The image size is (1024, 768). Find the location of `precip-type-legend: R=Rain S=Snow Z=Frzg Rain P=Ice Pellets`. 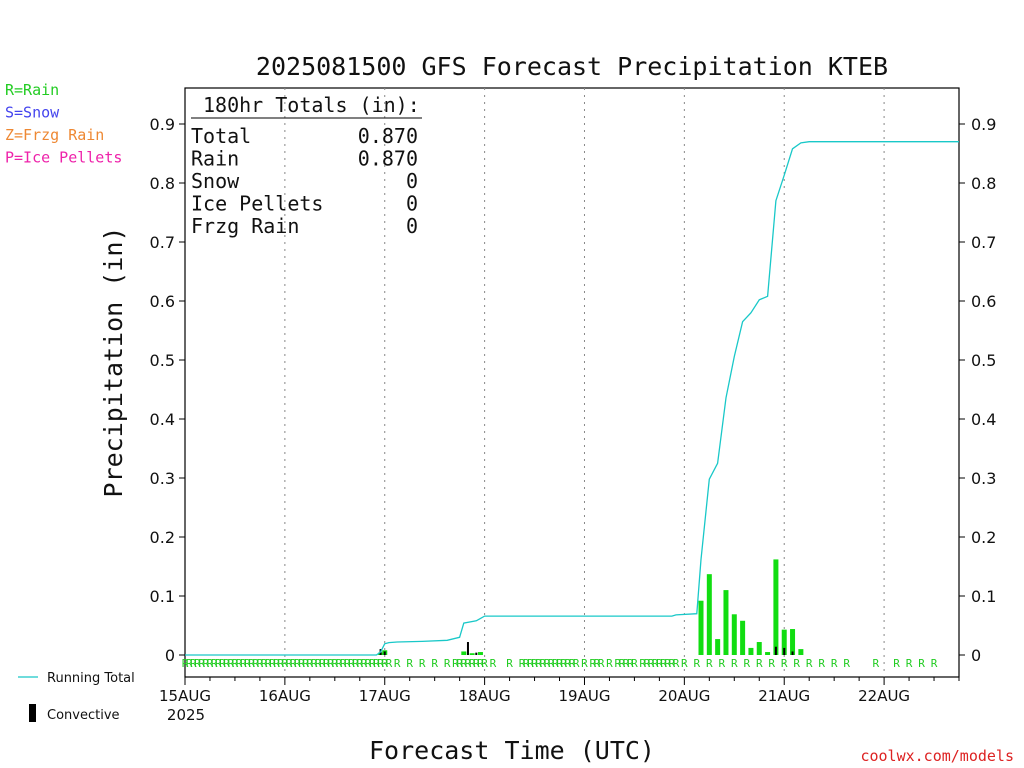

precip-type-legend: R=Rain S=Snow Z=Frzg Rain P=Ice Pellets is located at coordinates (63, 124).